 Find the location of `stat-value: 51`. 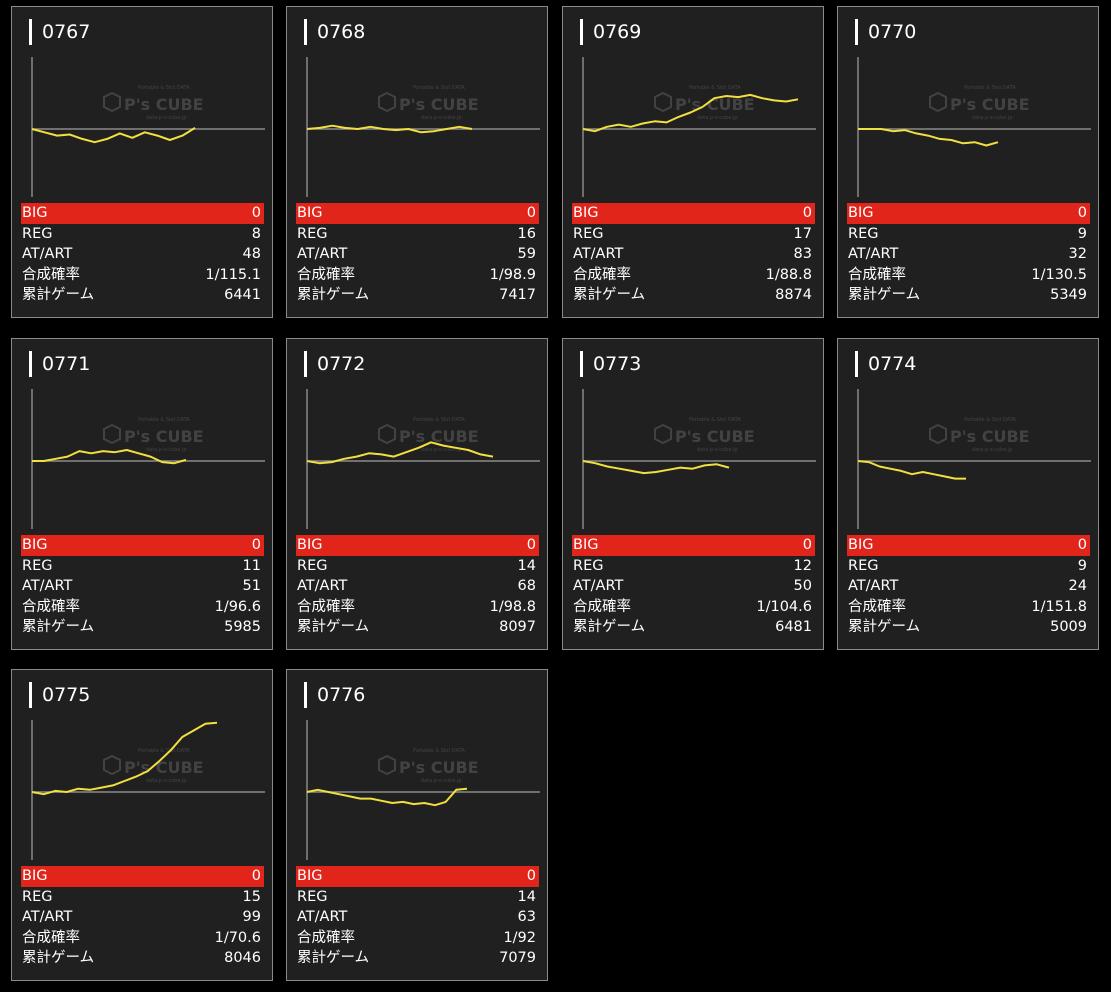

stat-value: 51 is located at coordinates (251, 586).